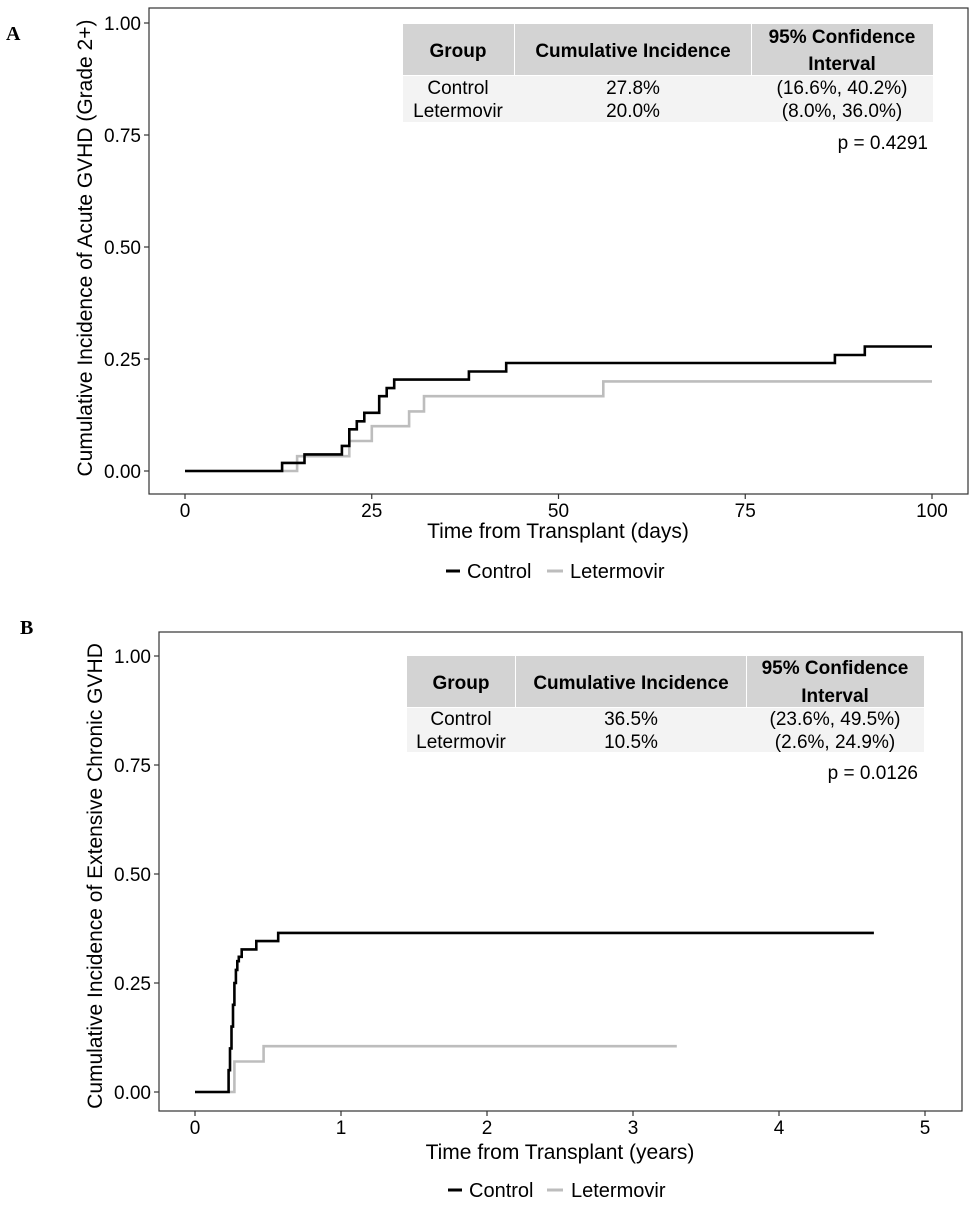 This screenshot has width=972, height=1205. I want to click on panel-b-x-tick-label: 0, so click(195, 1128).